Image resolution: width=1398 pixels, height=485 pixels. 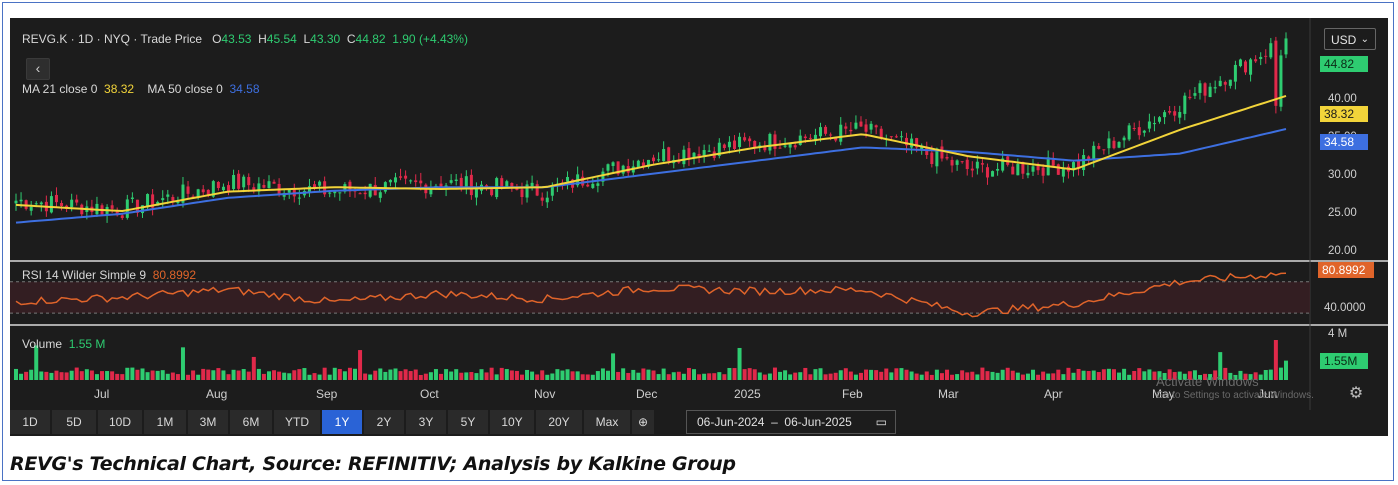 What do you see at coordinates (208, 422) in the screenshot?
I see `range-button-3m: 3M` at bounding box center [208, 422].